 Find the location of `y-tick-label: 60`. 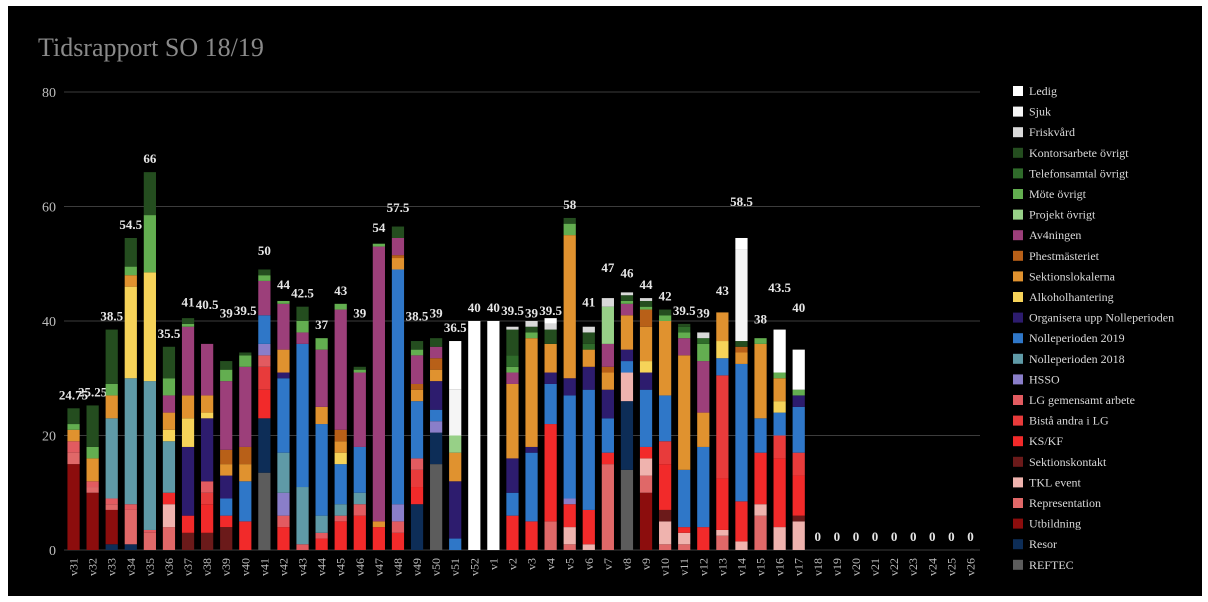

y-tick-label: 60 is located at coordinates (49, 208).